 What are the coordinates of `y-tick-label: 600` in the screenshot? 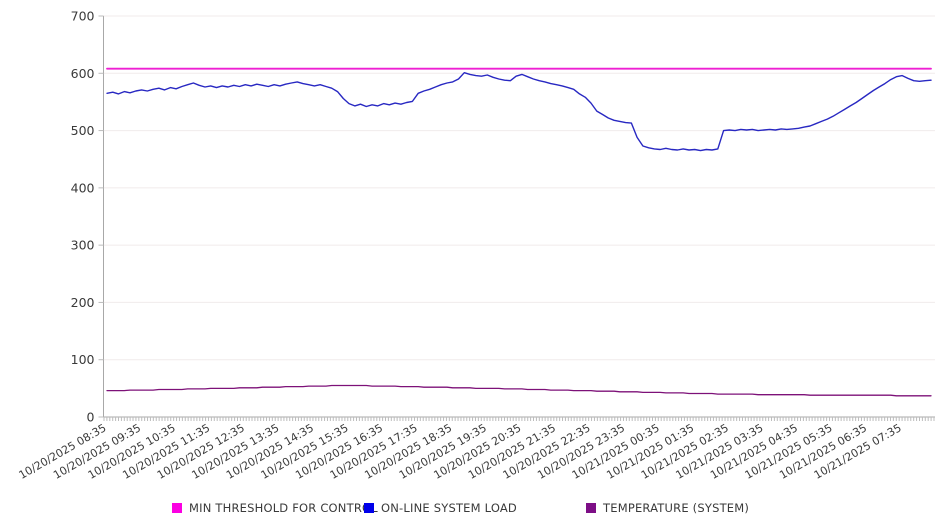 It's located at (83, 73).